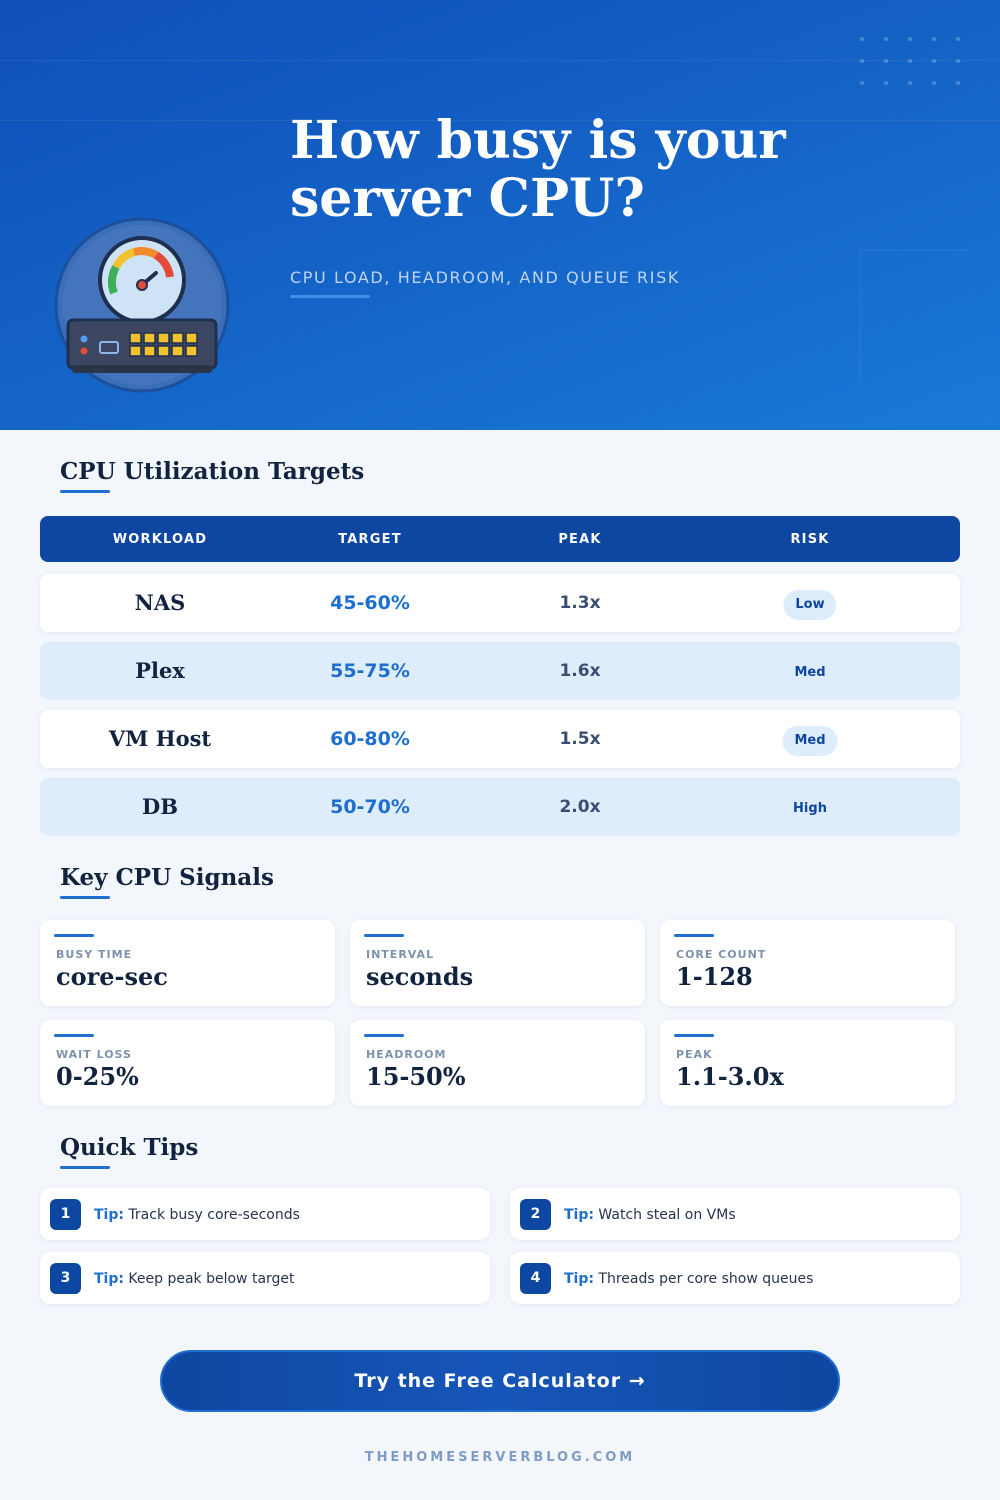 The image size is (1000, 1500). Describe the element at coordinates (167, 877) in the screenshot. I see `signals-section-title: Key CPU Signals` at that location.